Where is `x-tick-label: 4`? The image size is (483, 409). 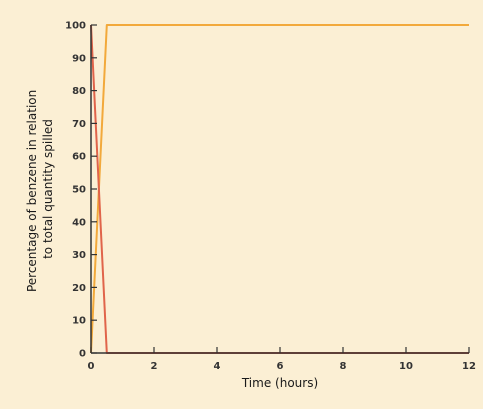 x-tick-label: 4 is located at coordinates (217, 366).